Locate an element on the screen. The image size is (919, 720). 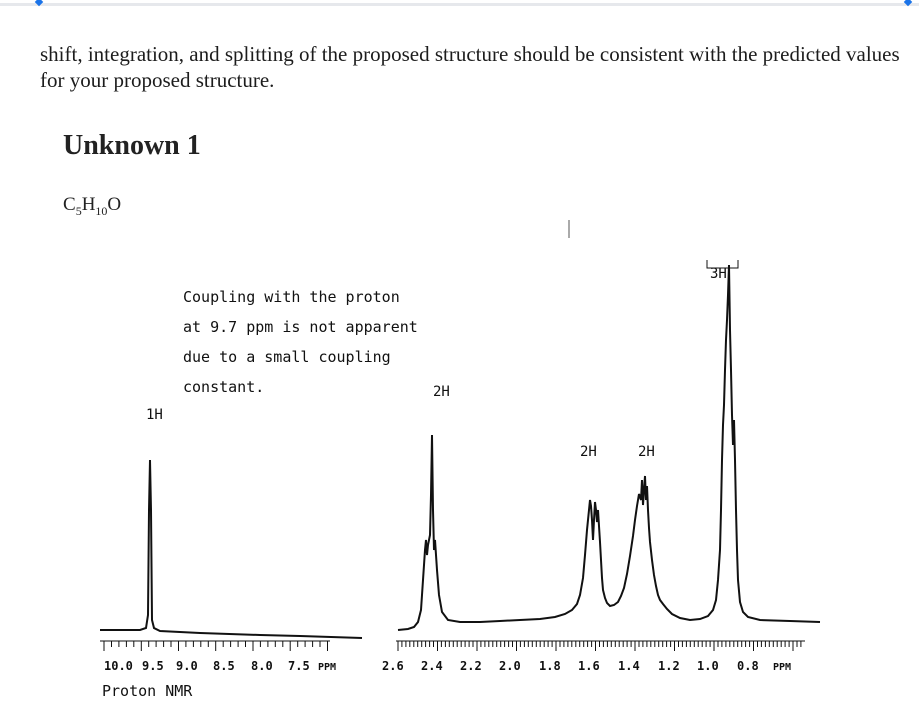
right-tick-1-2: 1.2 is located at coordinates (669, 666).